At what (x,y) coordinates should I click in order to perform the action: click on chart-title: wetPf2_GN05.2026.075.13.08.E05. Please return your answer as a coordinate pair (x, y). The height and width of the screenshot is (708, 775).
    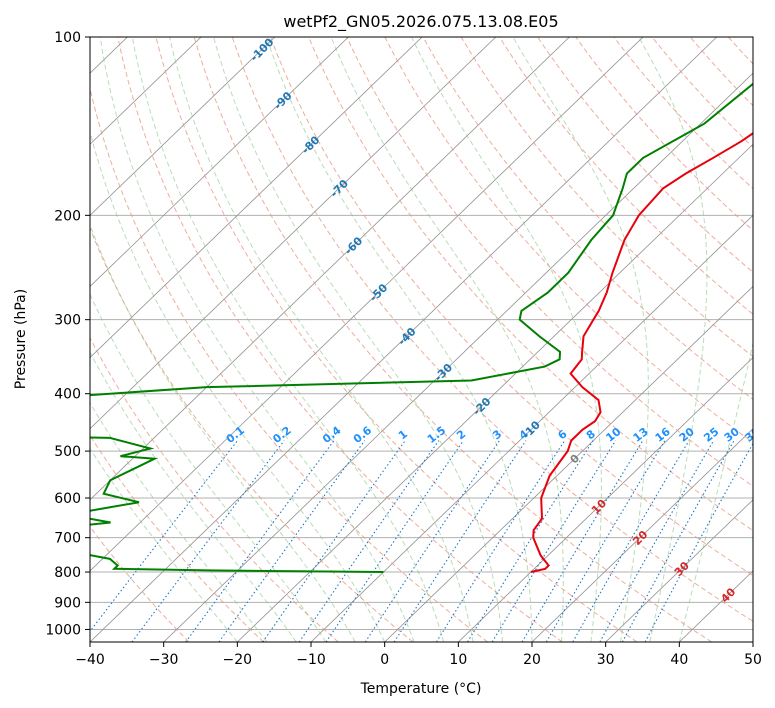
    Looking at the image, I should click on (420, 22).